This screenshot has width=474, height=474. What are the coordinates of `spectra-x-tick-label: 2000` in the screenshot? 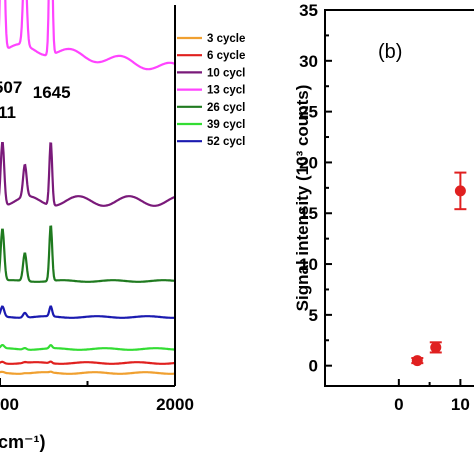 It's located at (175, 404).